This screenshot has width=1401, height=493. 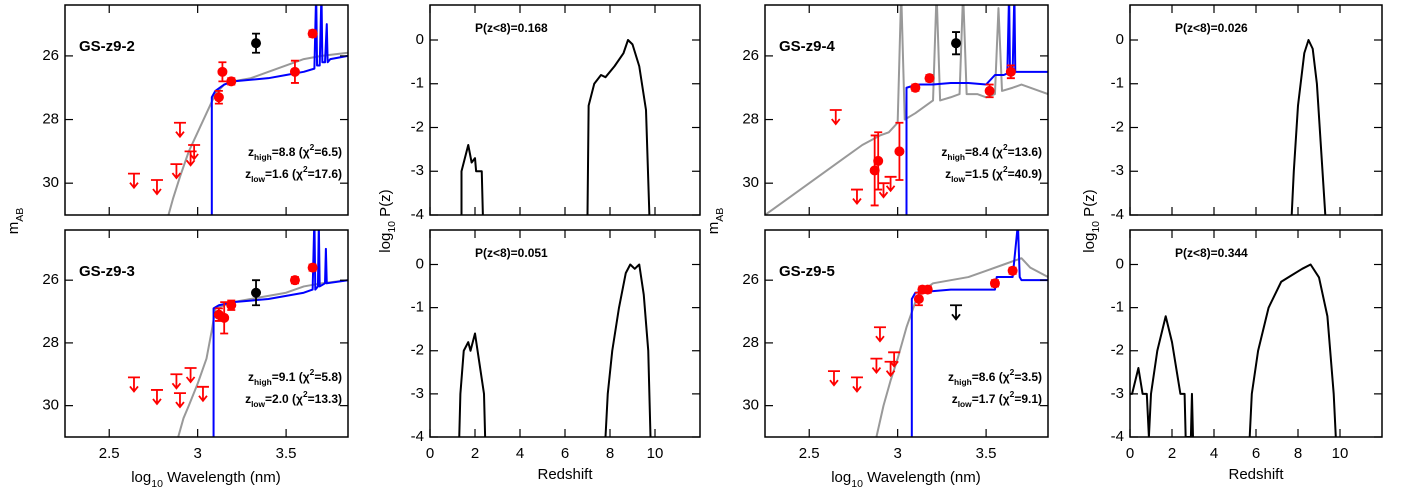 What do you see at coordinates (475, 453) in the screenshot?
I see `x-tick-label: 2` at bounding box center [475, 453].